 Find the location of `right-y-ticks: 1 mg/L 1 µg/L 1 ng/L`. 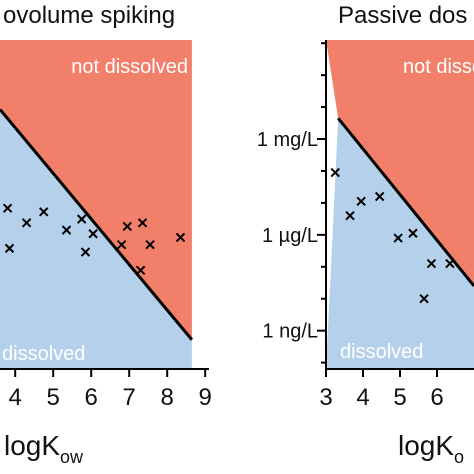

right-y-ticks: 1 mg/L 1 µg/L 1 ng/L is located at coordinates (291, 203).